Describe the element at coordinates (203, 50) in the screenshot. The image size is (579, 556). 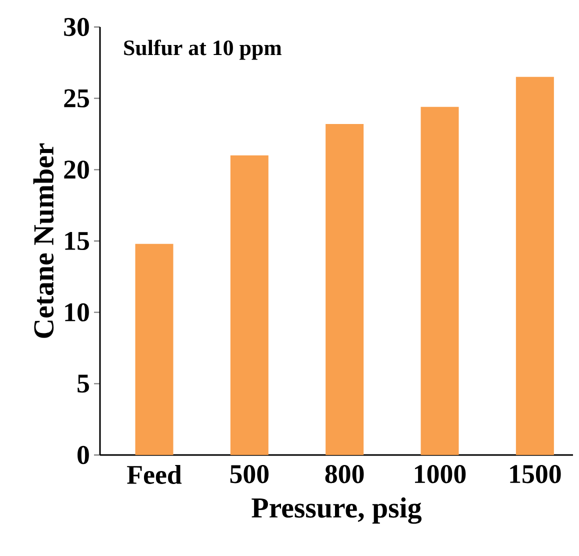
I see `annotation: Sulfur at 10 ppm` at that location.